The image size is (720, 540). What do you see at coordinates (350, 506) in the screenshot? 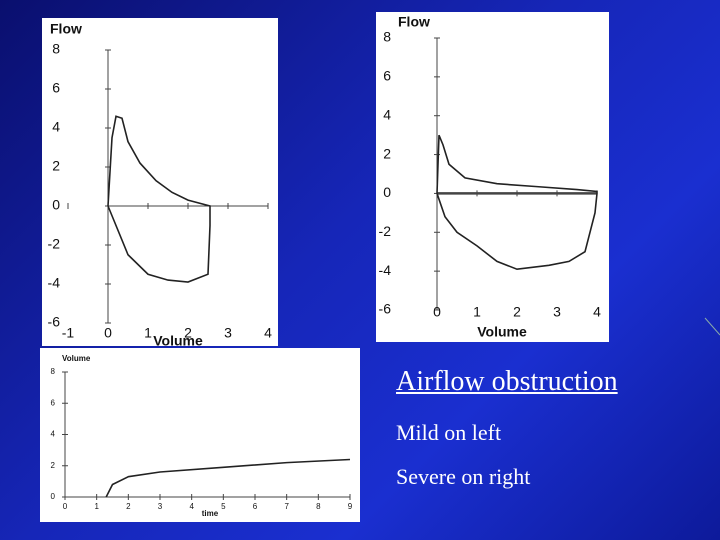
I see `x-tick-label: 9` at bounding box center [350, 506].